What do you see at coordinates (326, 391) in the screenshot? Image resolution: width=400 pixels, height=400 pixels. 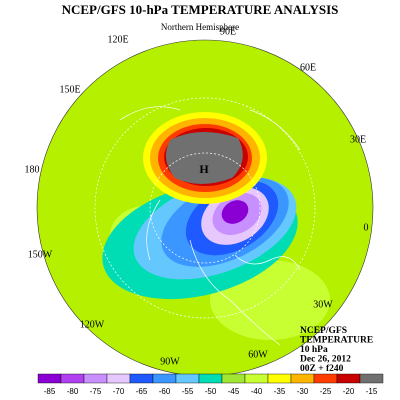 I see `colorbar-tick-label: -25` at bounding box center [326, 391].